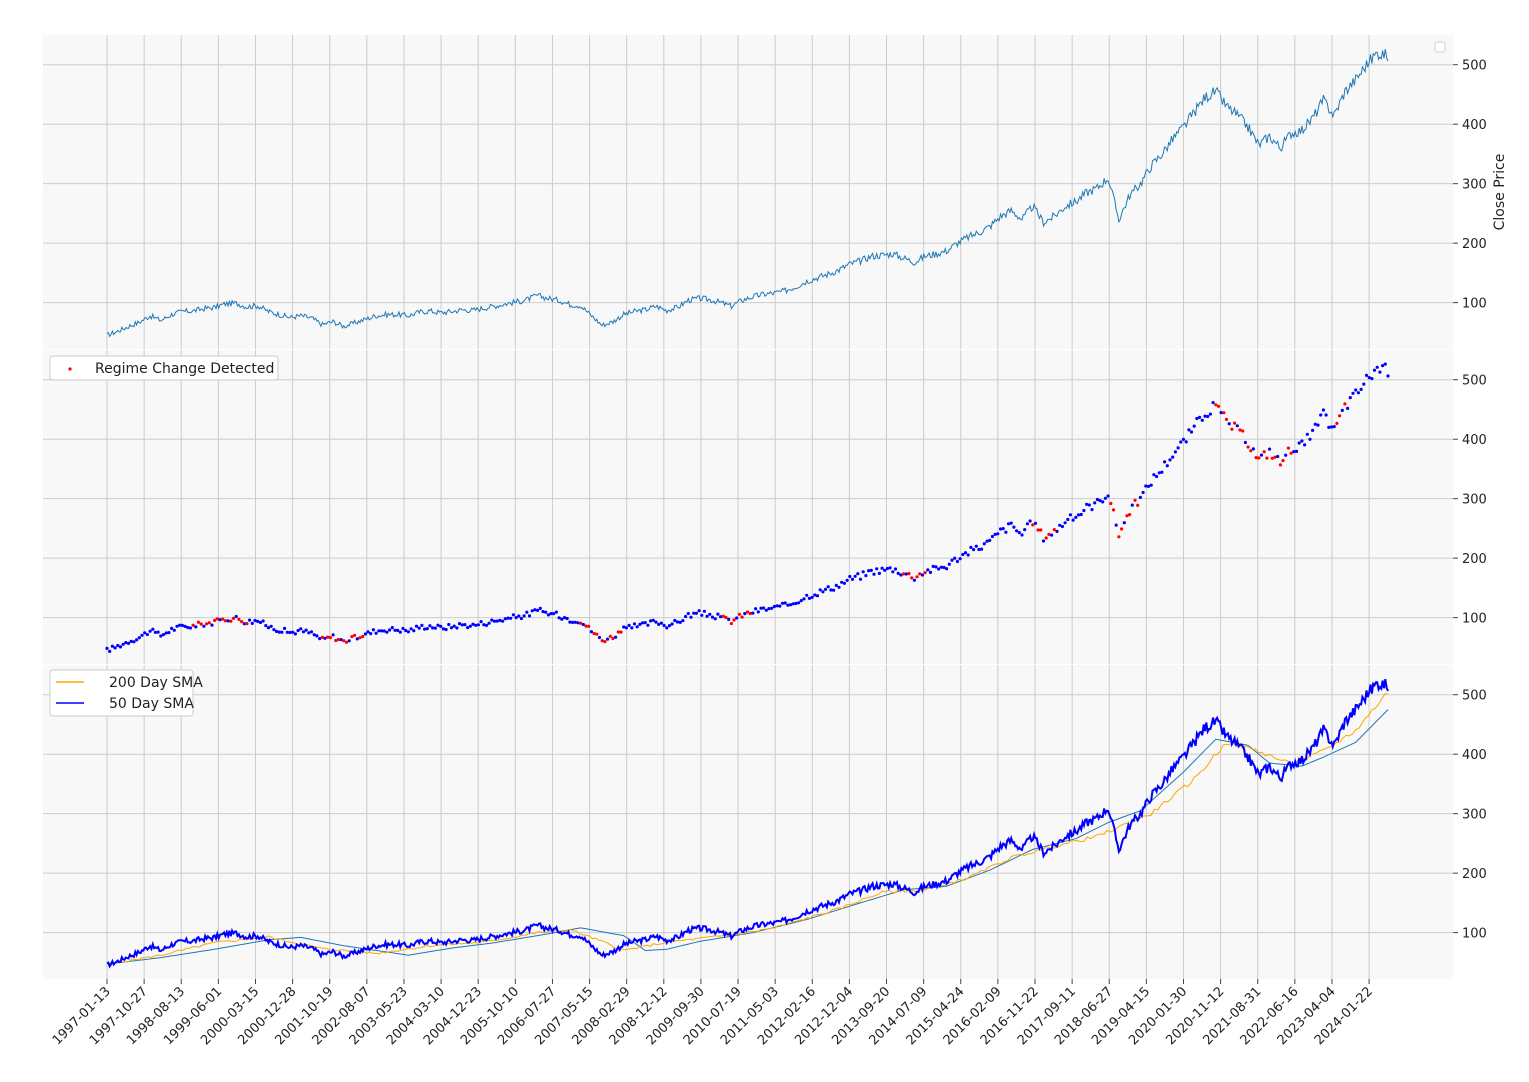 Image resolution: width=1529 pixels, height=1082 pixels. What do you see at coordinates (1474, 125) in the screenshot?
I see `y-tick-label: 400` at bounding box center [1474, 125].